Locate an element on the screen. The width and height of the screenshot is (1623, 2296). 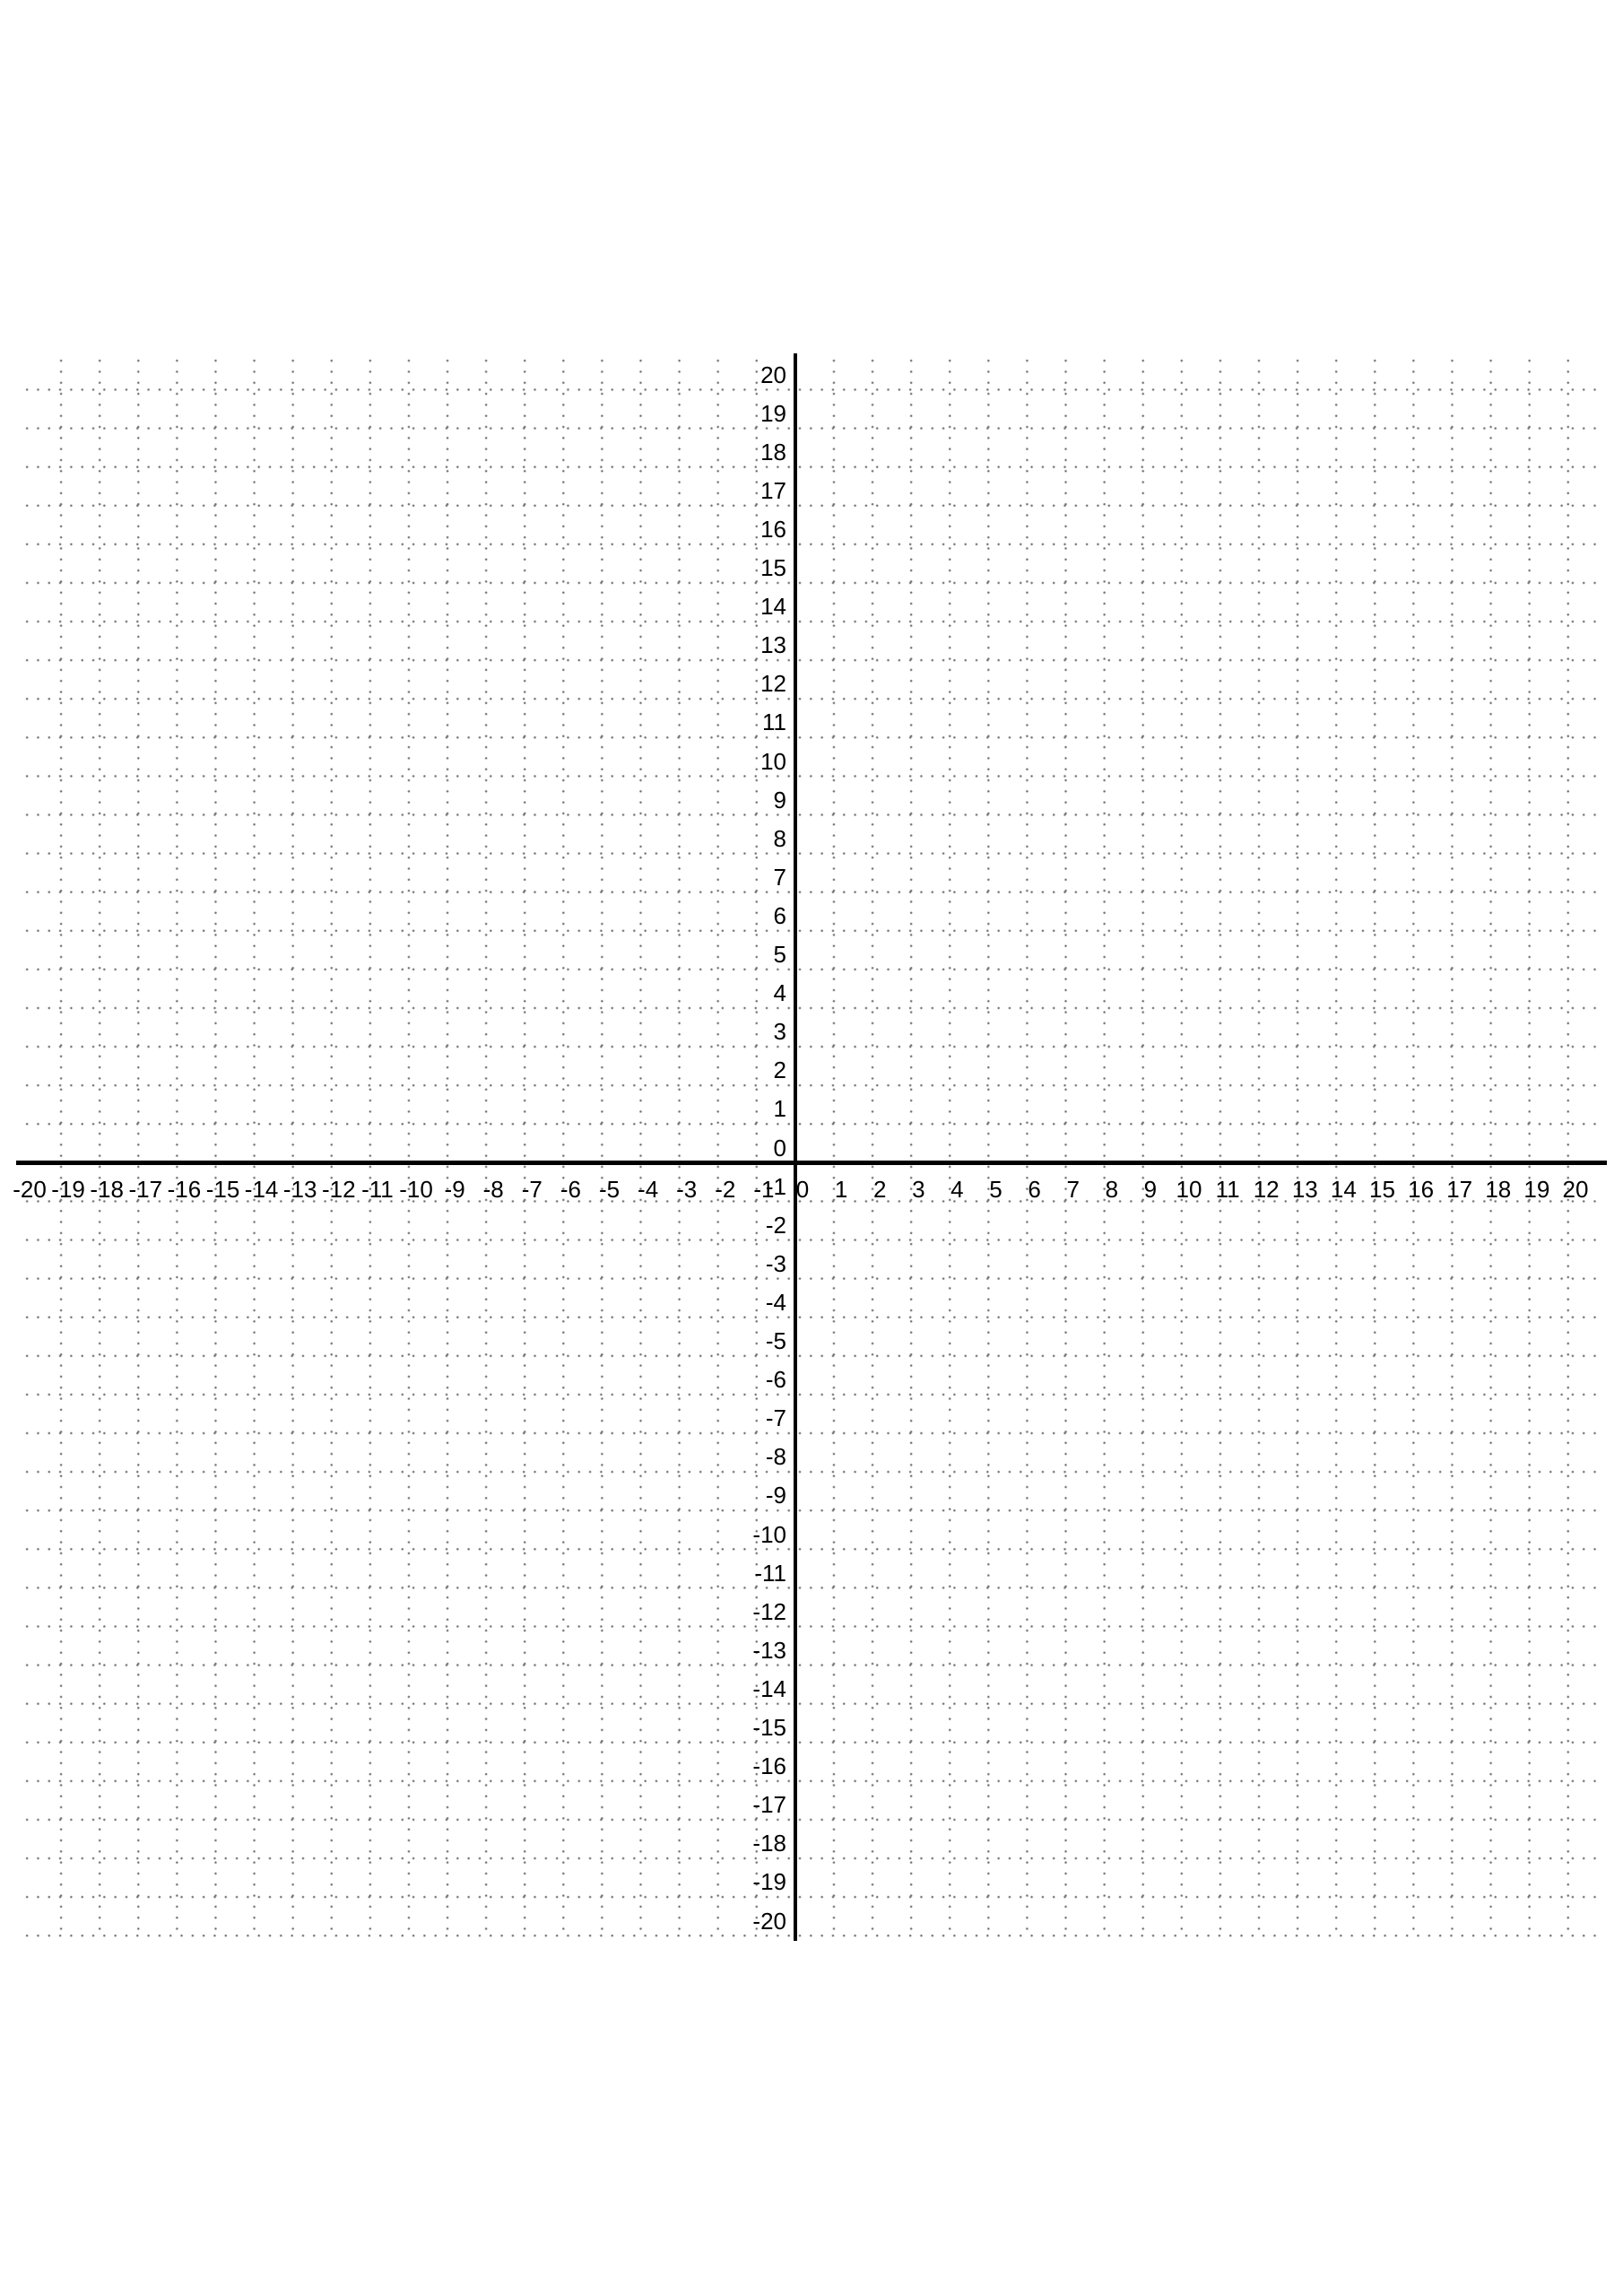
y-tick-label: -17 is located at coordinates (769, 1805).